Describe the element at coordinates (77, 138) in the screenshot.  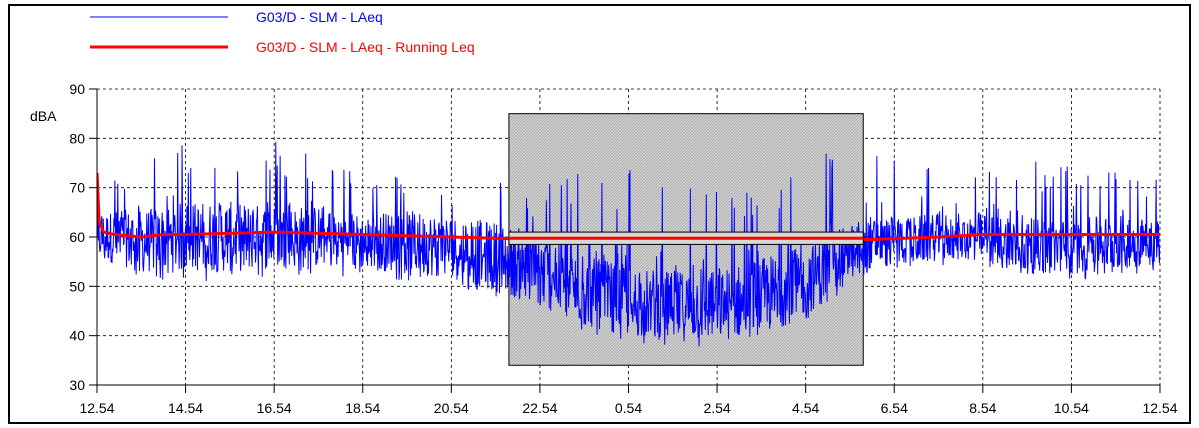
I see `y-tick-label: 80` at that location.